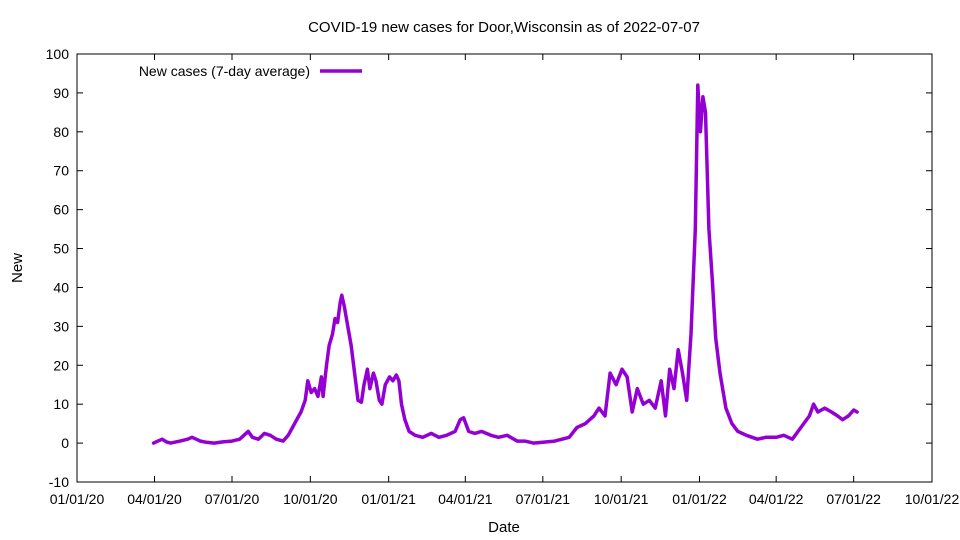 Image resolution: width=960 pixels, height=540 pixels. Describe the element at coordinates (61, 249) in the screenshot. I see `y-tick-label: 50` at that location.